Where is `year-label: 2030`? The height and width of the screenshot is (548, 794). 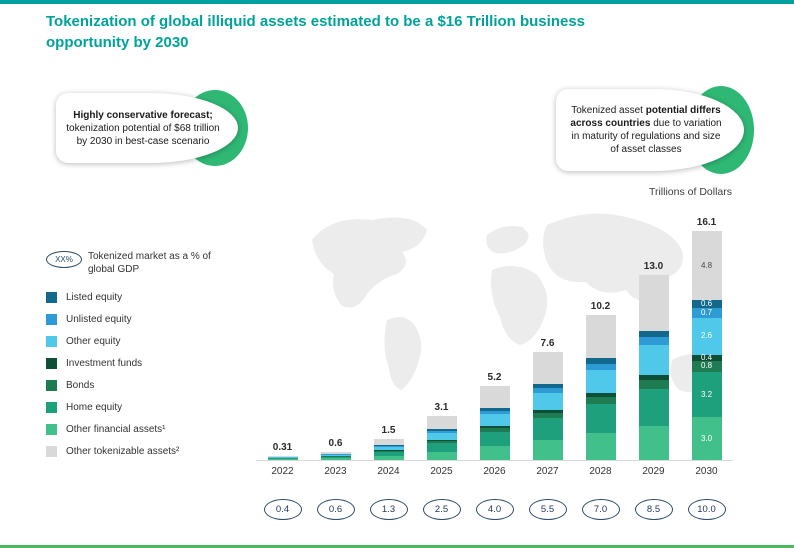 year-label: 2030 is located at coordinates (706, 471).